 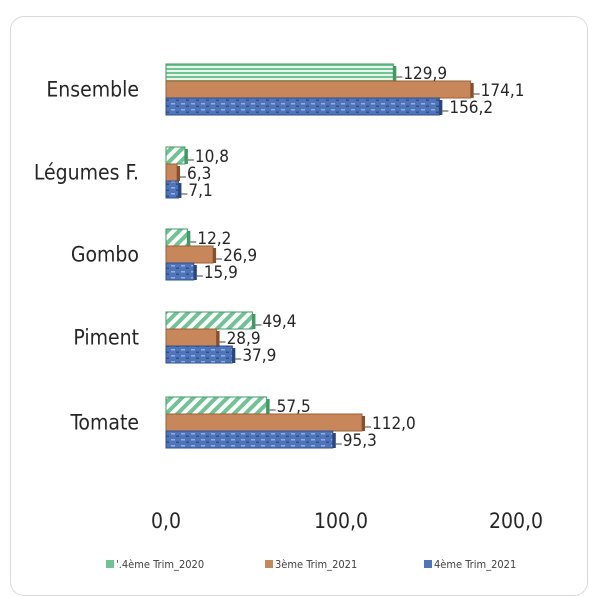 What do you see at coordinates (212, 157) in the screenshot?
I see `data-label-0-1: 10,8` at bounding box center [212, 157].